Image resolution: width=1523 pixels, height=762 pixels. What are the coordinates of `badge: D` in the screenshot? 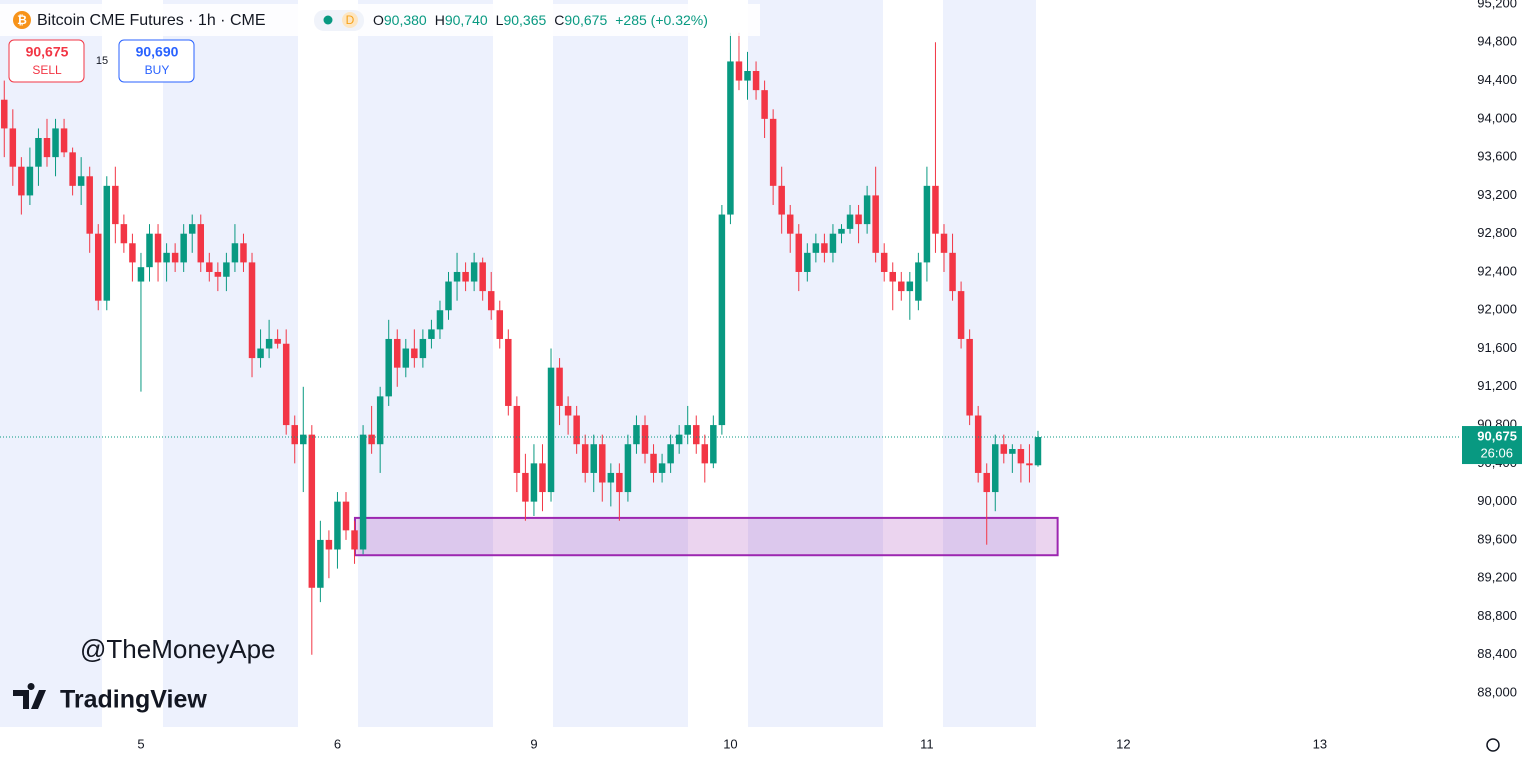 It's located at (350, 20).